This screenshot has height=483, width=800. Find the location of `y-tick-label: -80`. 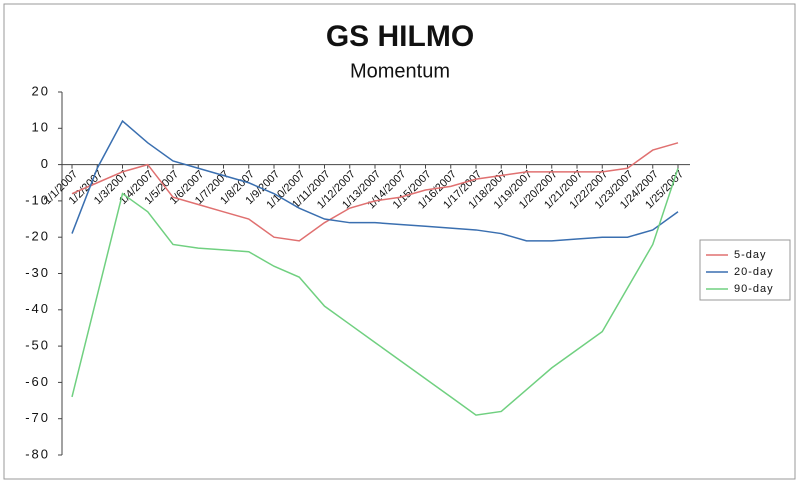

y-tick-label: -80 is located at coordinates (37, 453).